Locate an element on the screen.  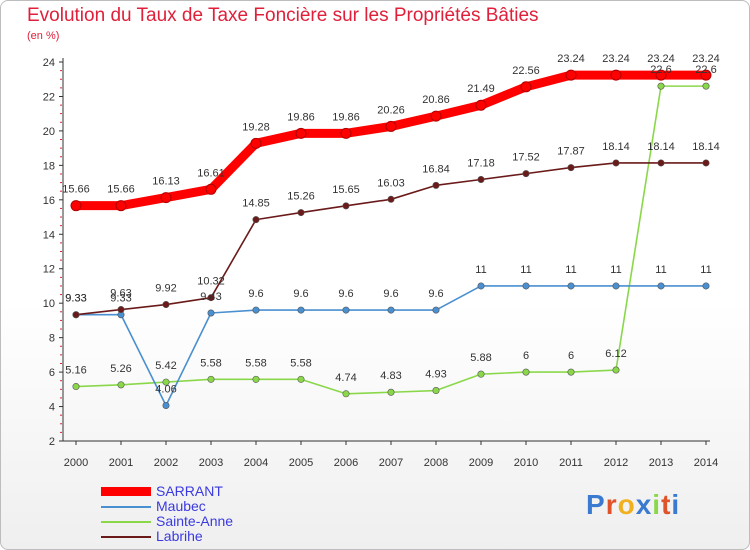
data-label-labrihe: 15.26 is located at coordinates (301, 197).